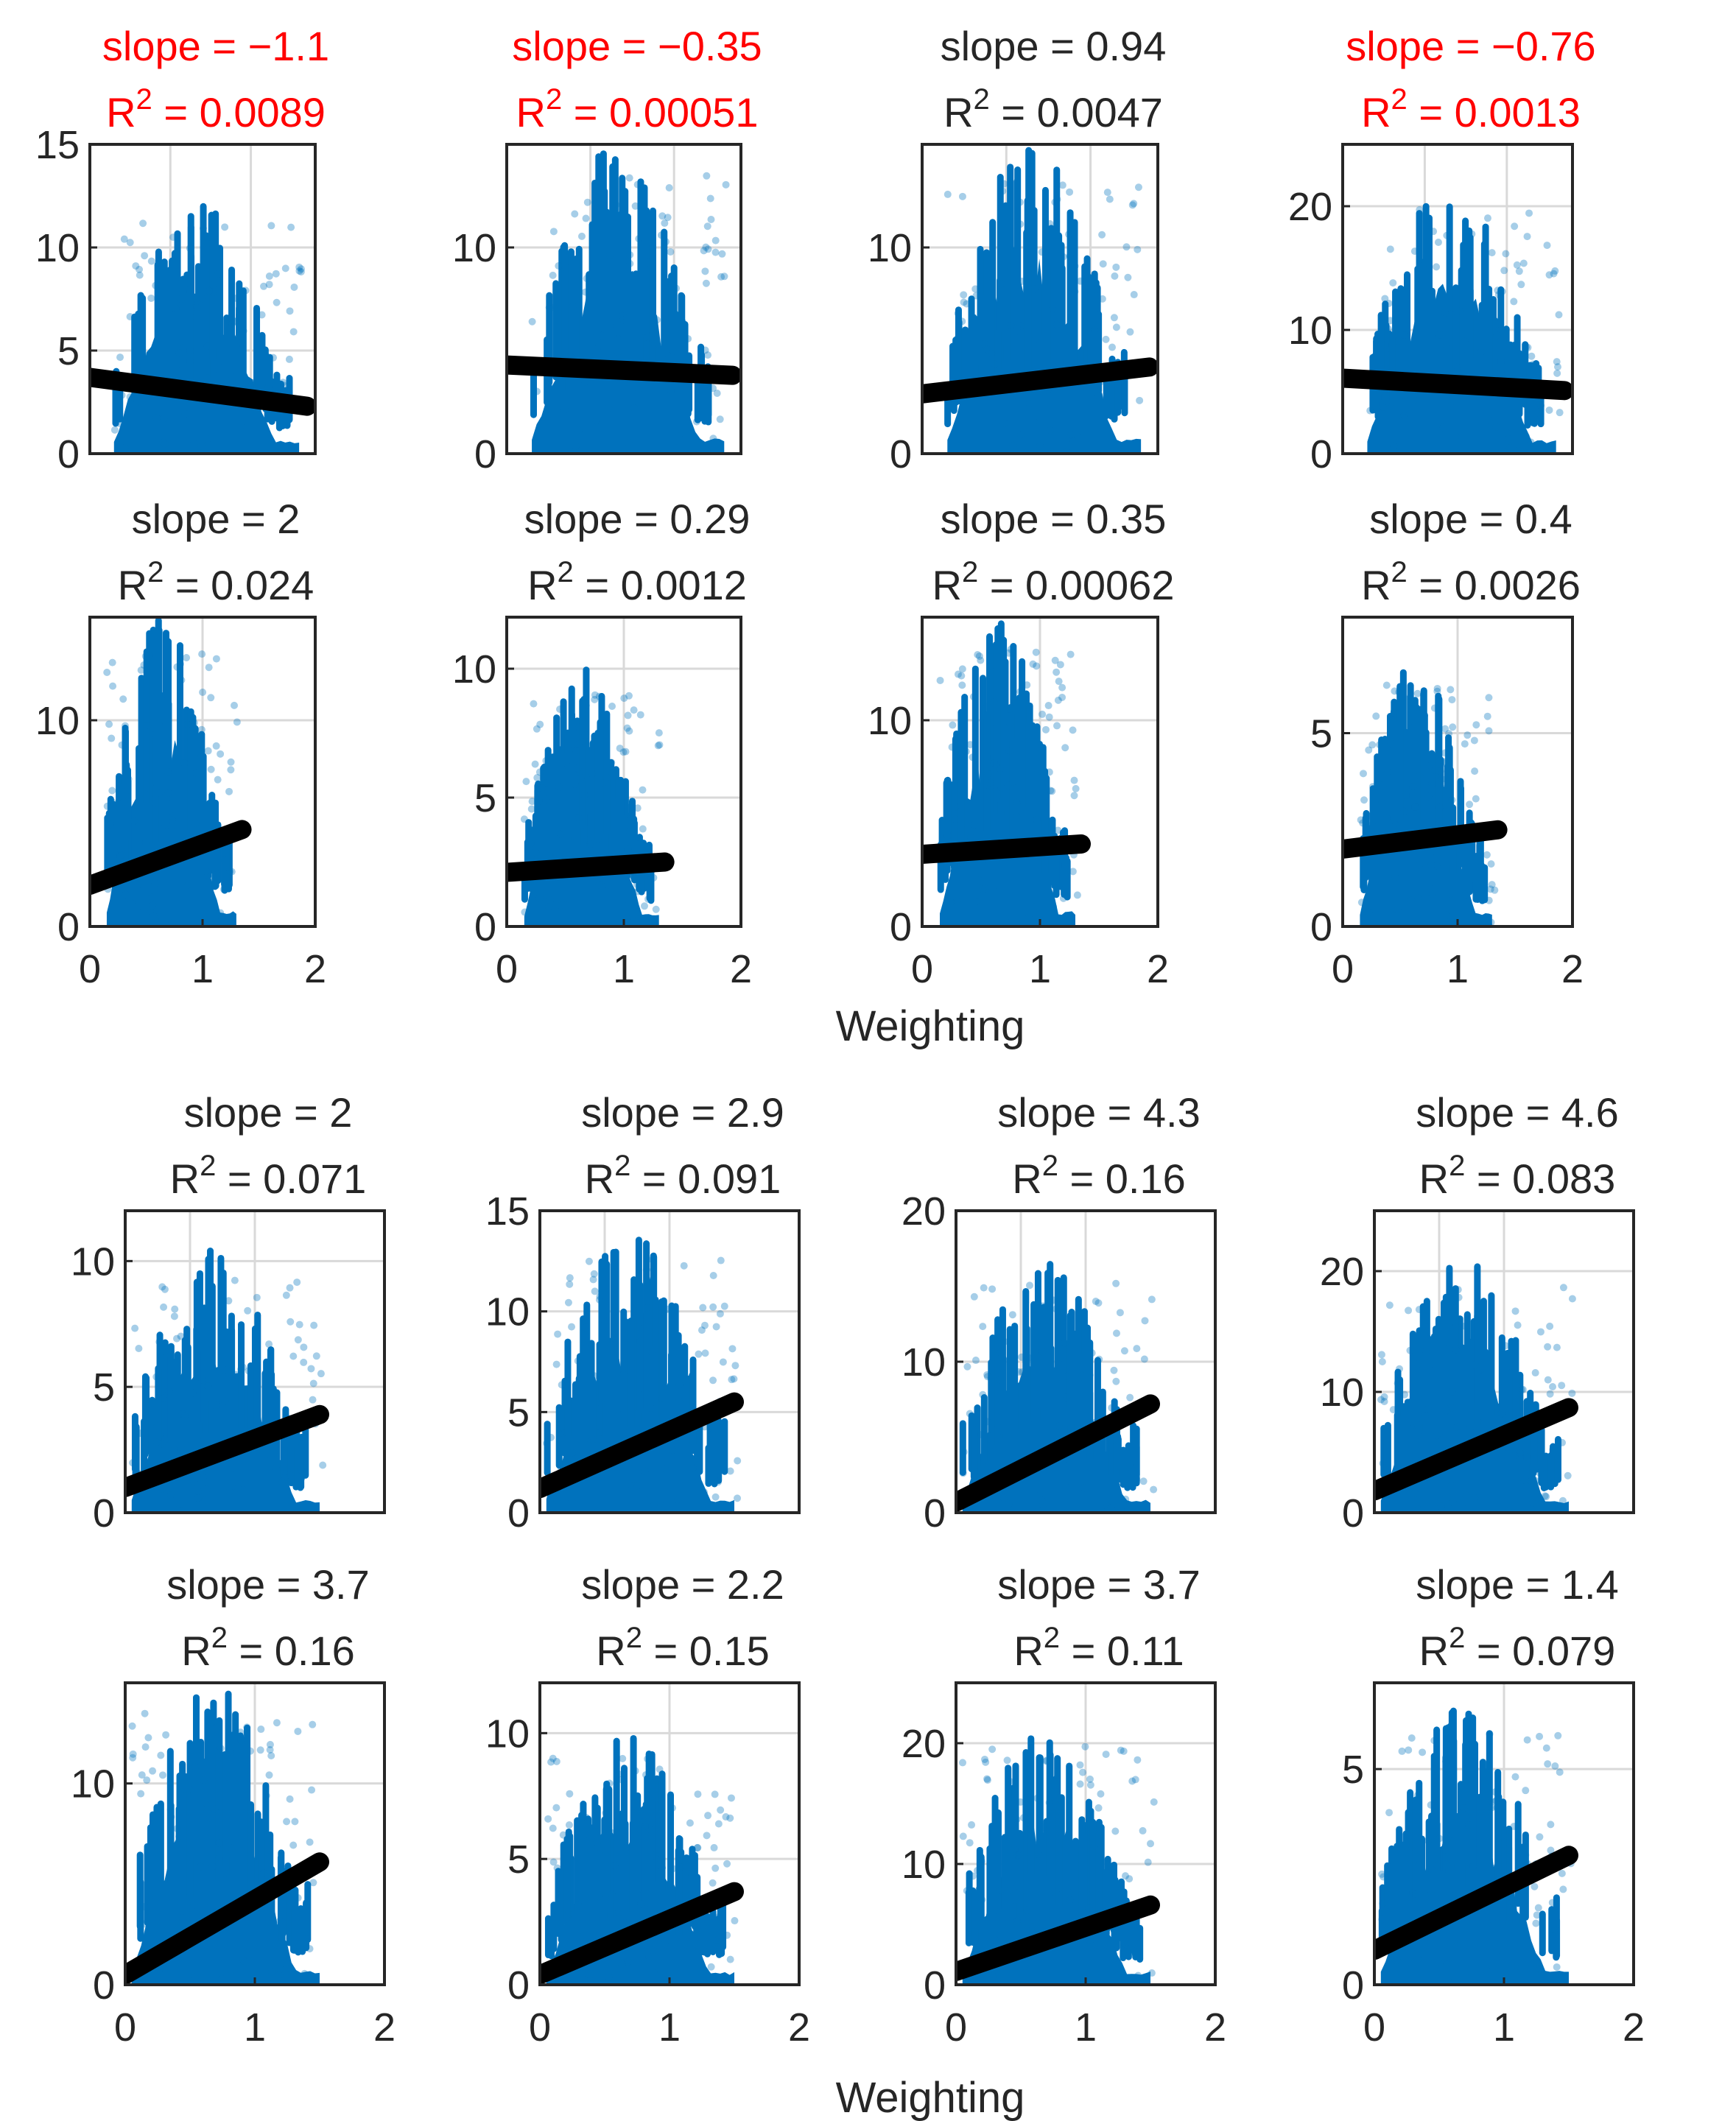  I want to click on panel-title-slope: slope = 3.7, so click(268, 1585).